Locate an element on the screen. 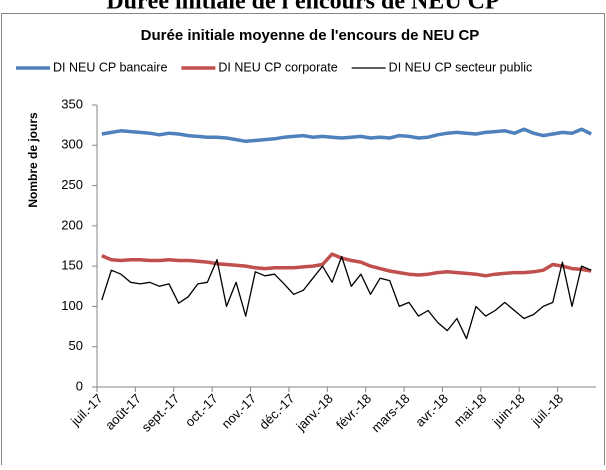 The image size is (606, 470). y-tick-label: 350 is located at coordinates (72, 103).